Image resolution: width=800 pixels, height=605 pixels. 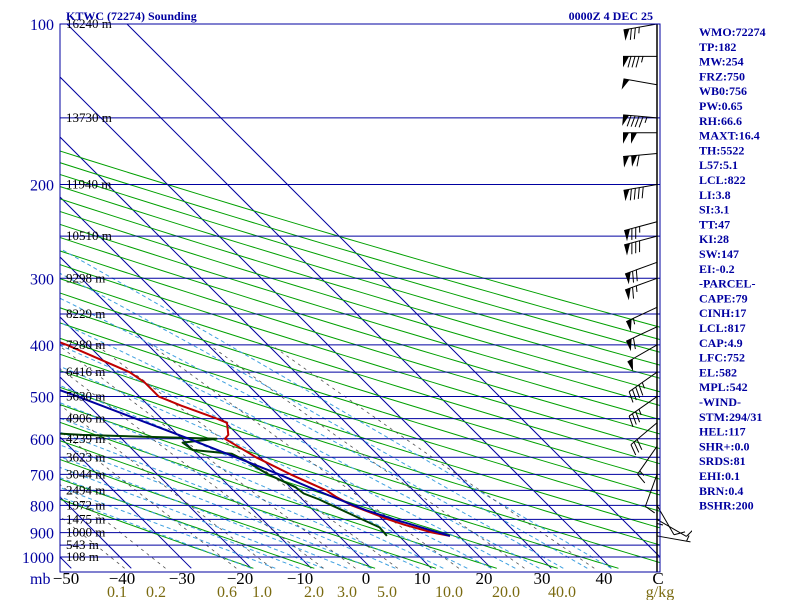 I want to click on index-line: LI:3.8, so click(x=715, y=195).